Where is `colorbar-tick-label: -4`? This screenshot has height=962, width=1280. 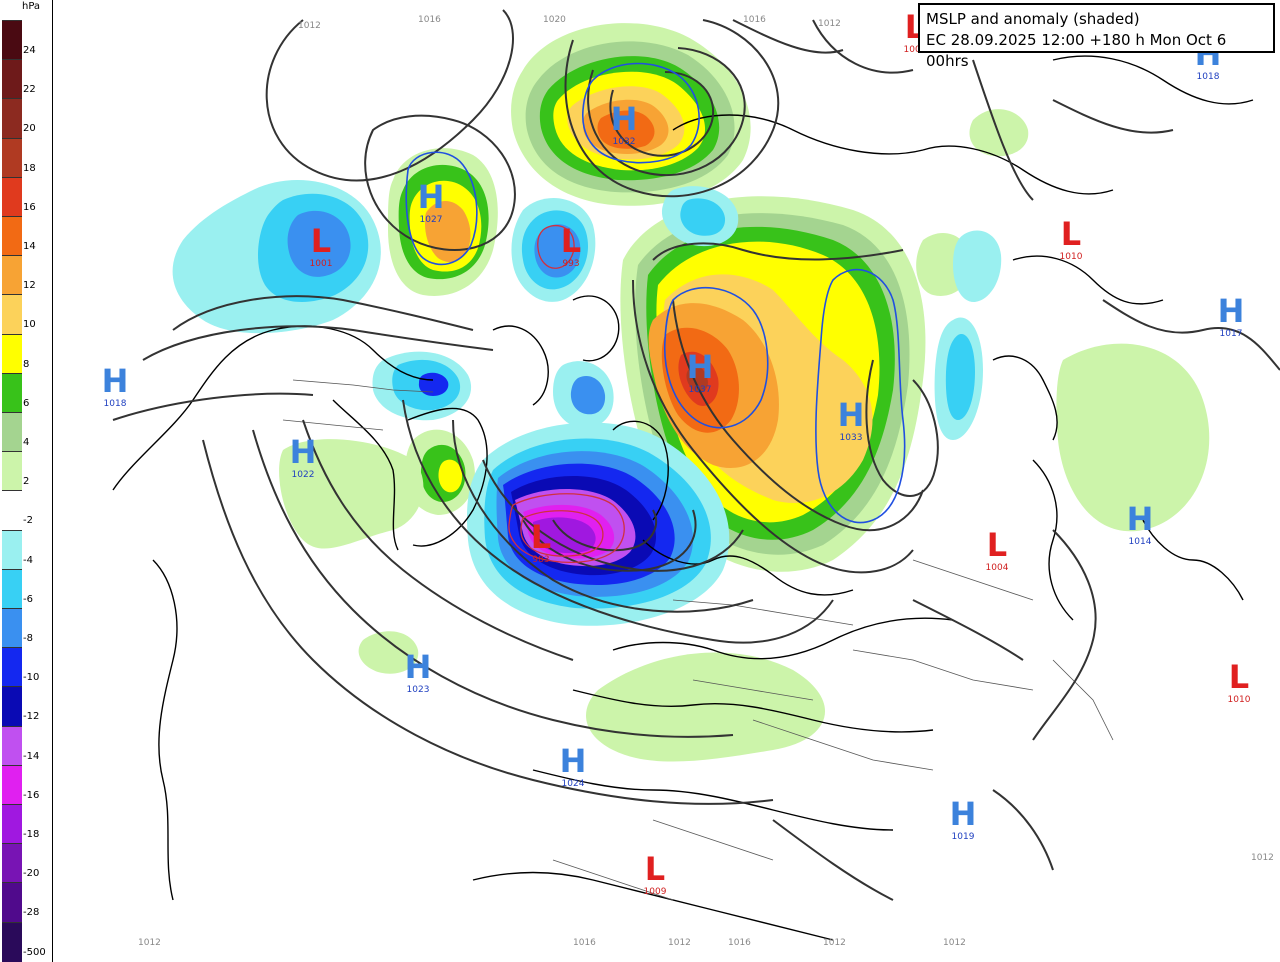 colorbar-tick-label: -4 is located at coordinates (28, 560).